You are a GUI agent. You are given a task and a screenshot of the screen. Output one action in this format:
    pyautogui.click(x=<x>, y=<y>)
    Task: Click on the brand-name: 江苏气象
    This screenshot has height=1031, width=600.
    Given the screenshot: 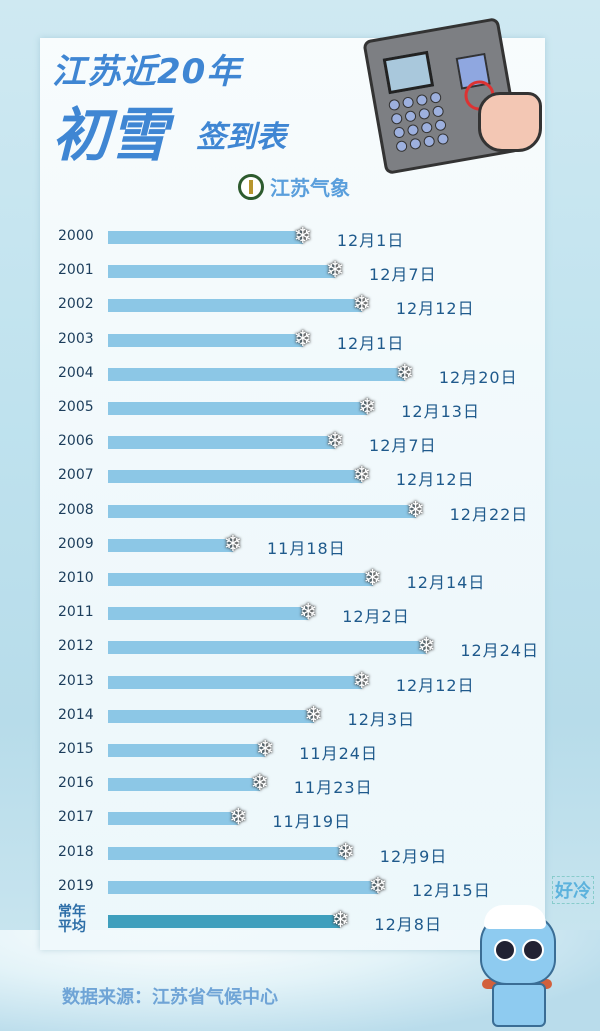 What is the action you would take?
    pyautogui.click(x=310, y=188)
    